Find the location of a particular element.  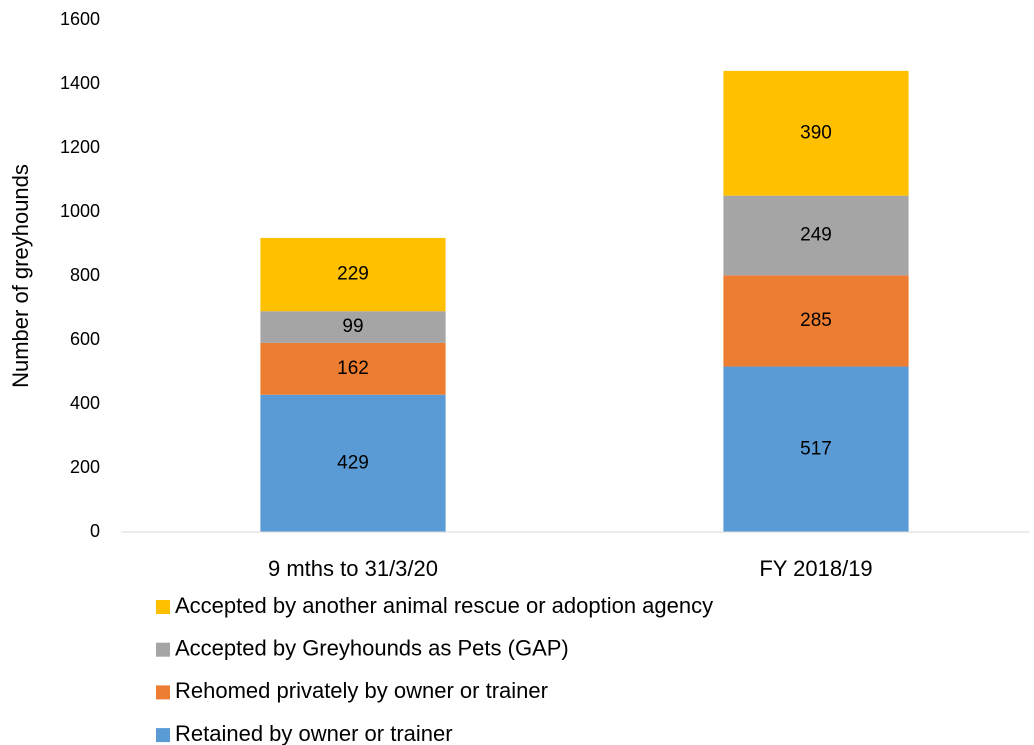

legend-label: Retained by owner or trainer is located at coordinates (314, 733).